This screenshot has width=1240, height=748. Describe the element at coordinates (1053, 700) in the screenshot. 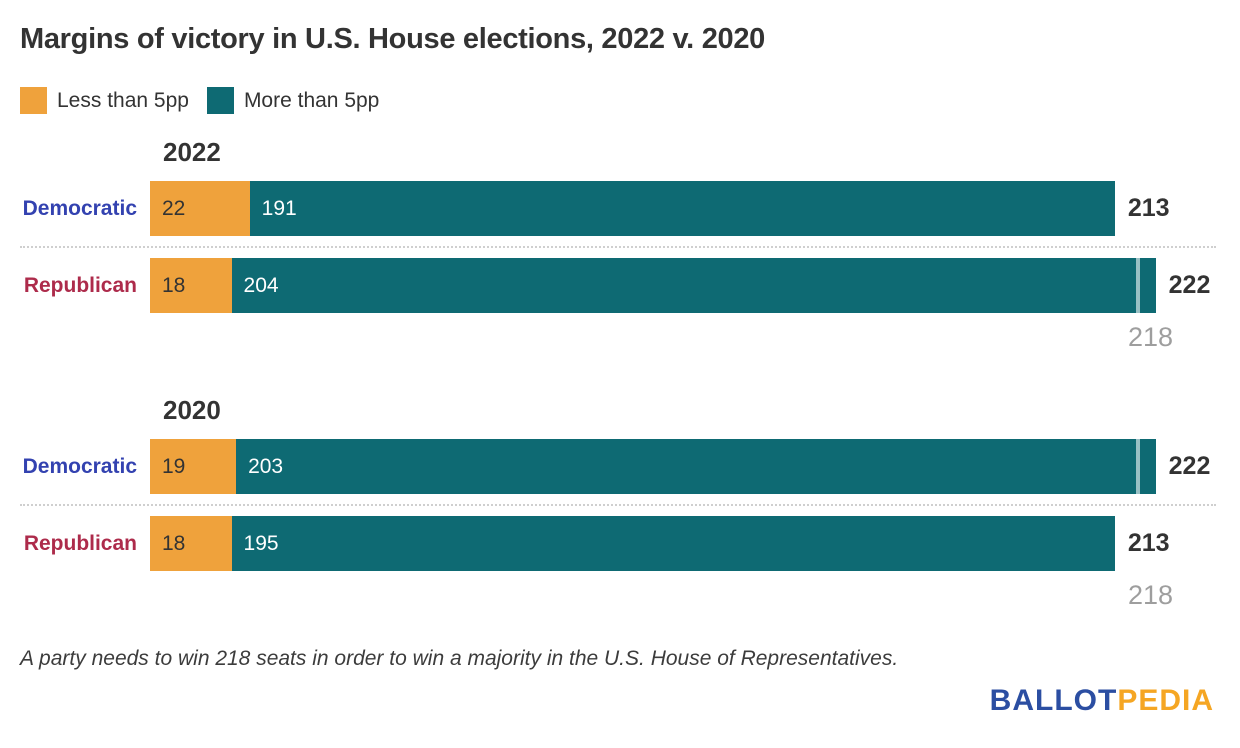

I see `logo-text-ballot: BALLOT` at that location.